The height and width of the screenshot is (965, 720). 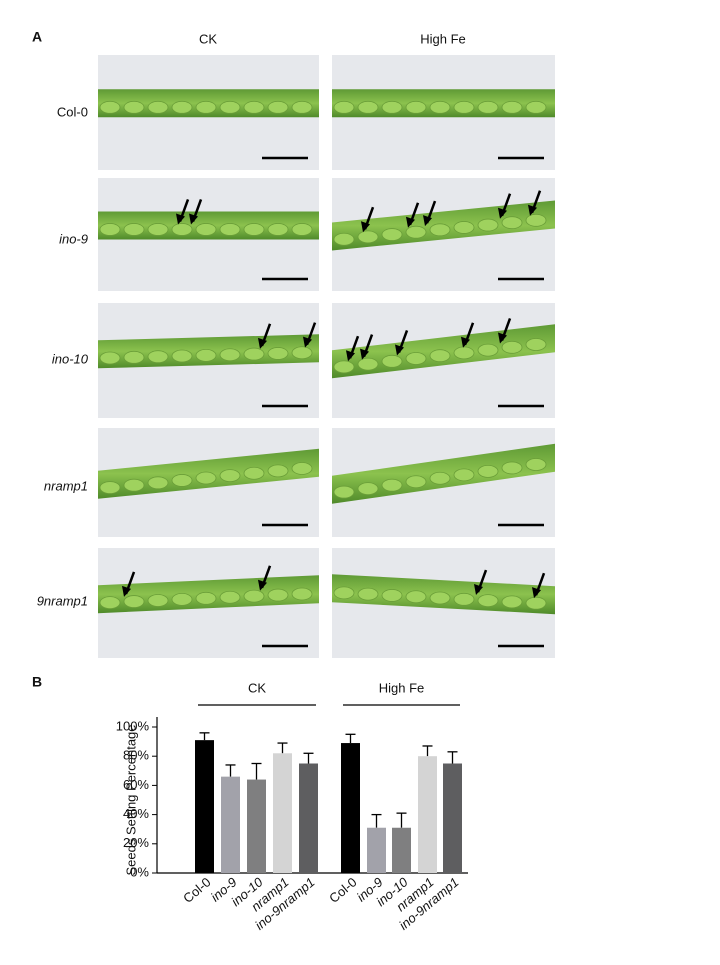 I want to click on y-tick-label: 80%, so click(x=136, y=755).